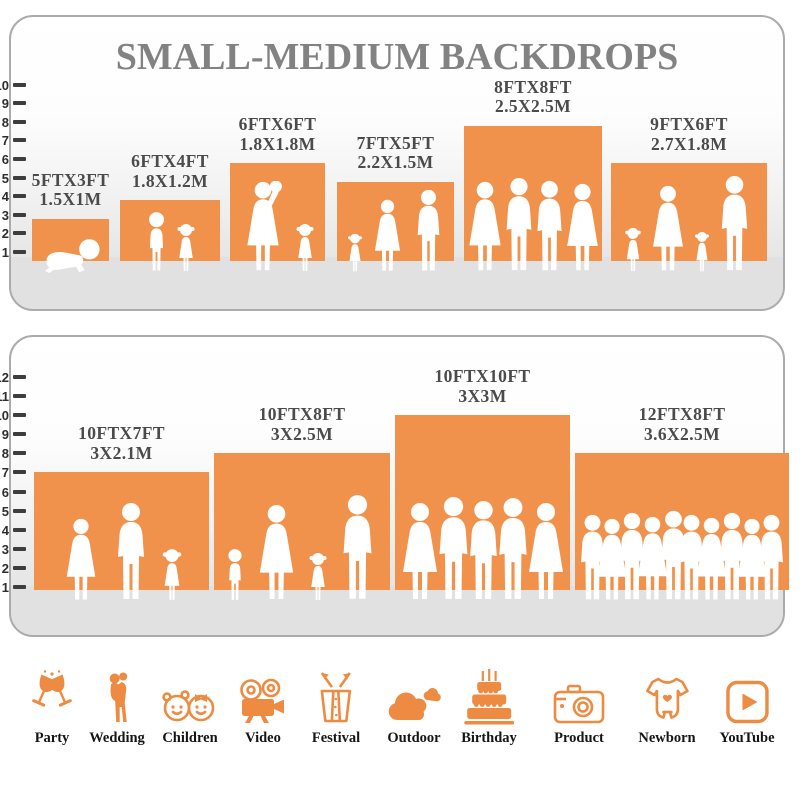 This screenshot has height=800, width=800. Describe the element at coordinates (170, 161) in the screenshot. I see `size-ft: 6FTX4FT` at that location.